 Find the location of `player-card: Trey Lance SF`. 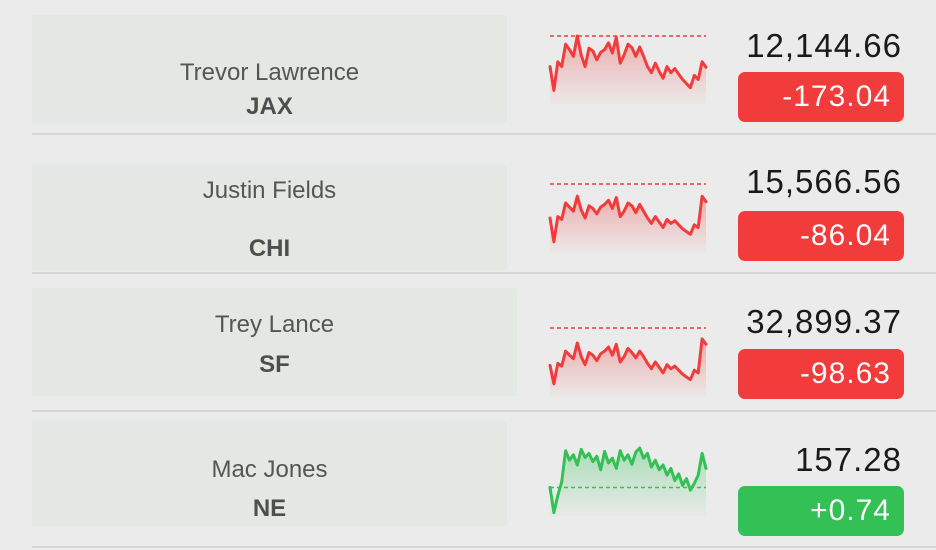

player-card: Trey Lance SF is located at coordinates (274, 342).